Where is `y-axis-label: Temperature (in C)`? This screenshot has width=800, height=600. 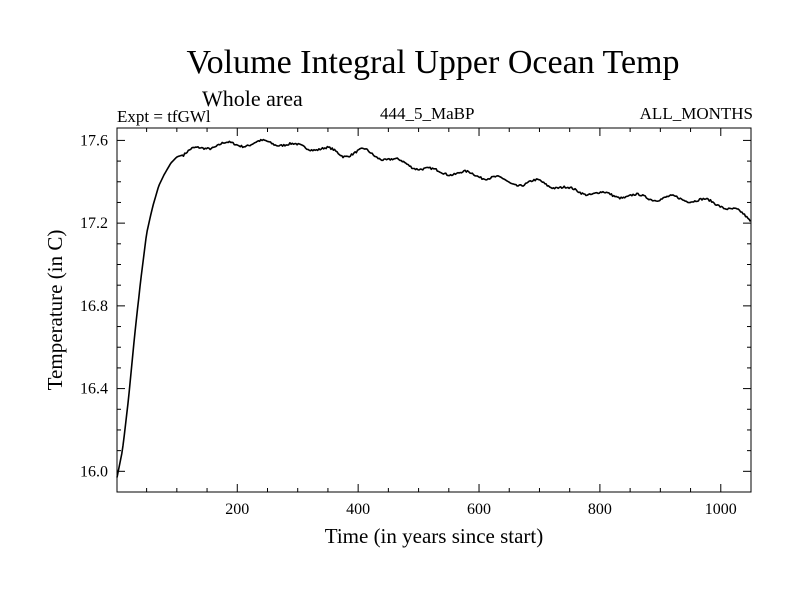 y-axis-label: Temperature (in C) is located at coordinates (55, 310).